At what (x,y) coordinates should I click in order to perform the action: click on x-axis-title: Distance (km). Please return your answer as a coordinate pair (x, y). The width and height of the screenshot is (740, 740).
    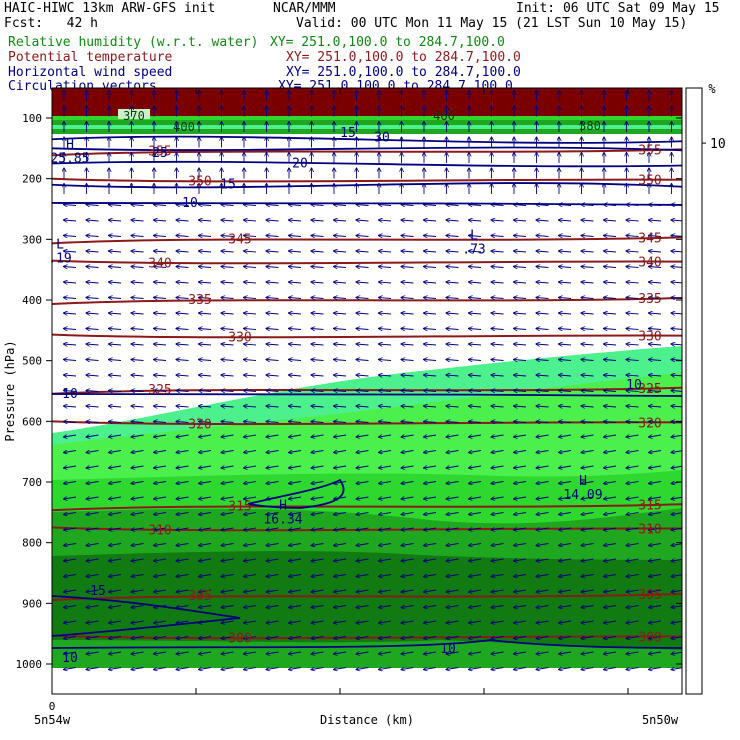
    Looking at the image, I should click on (367, 720).